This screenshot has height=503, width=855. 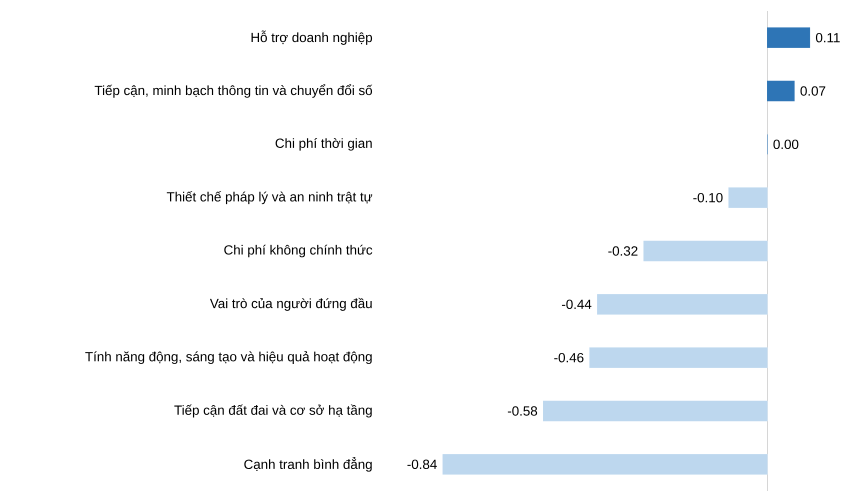 What do you see at coordinates (291, 304) in the screenshot?
I see `y-tick-label: Vai trò của người đứng đầu` at bounding box center [291, 304].